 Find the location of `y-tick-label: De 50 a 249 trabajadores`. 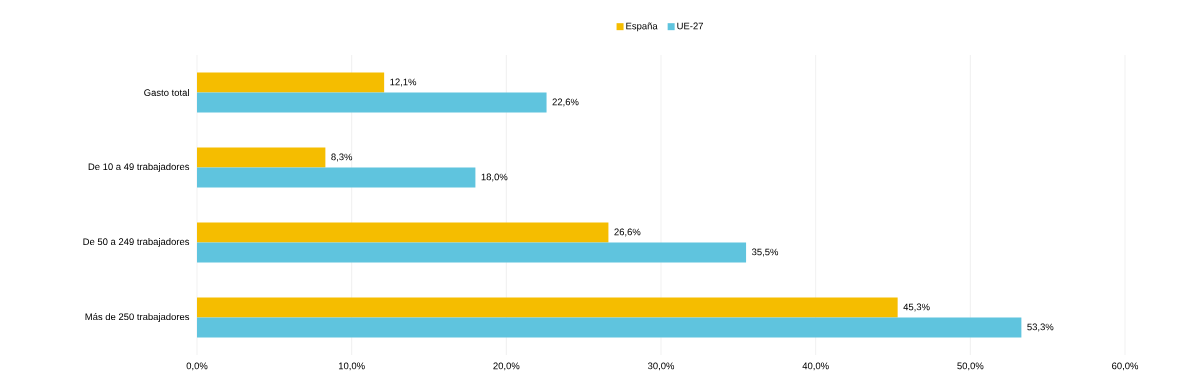

y-tick-label: De 50 a 249 trabajadores is located at coordinates (136, 242).